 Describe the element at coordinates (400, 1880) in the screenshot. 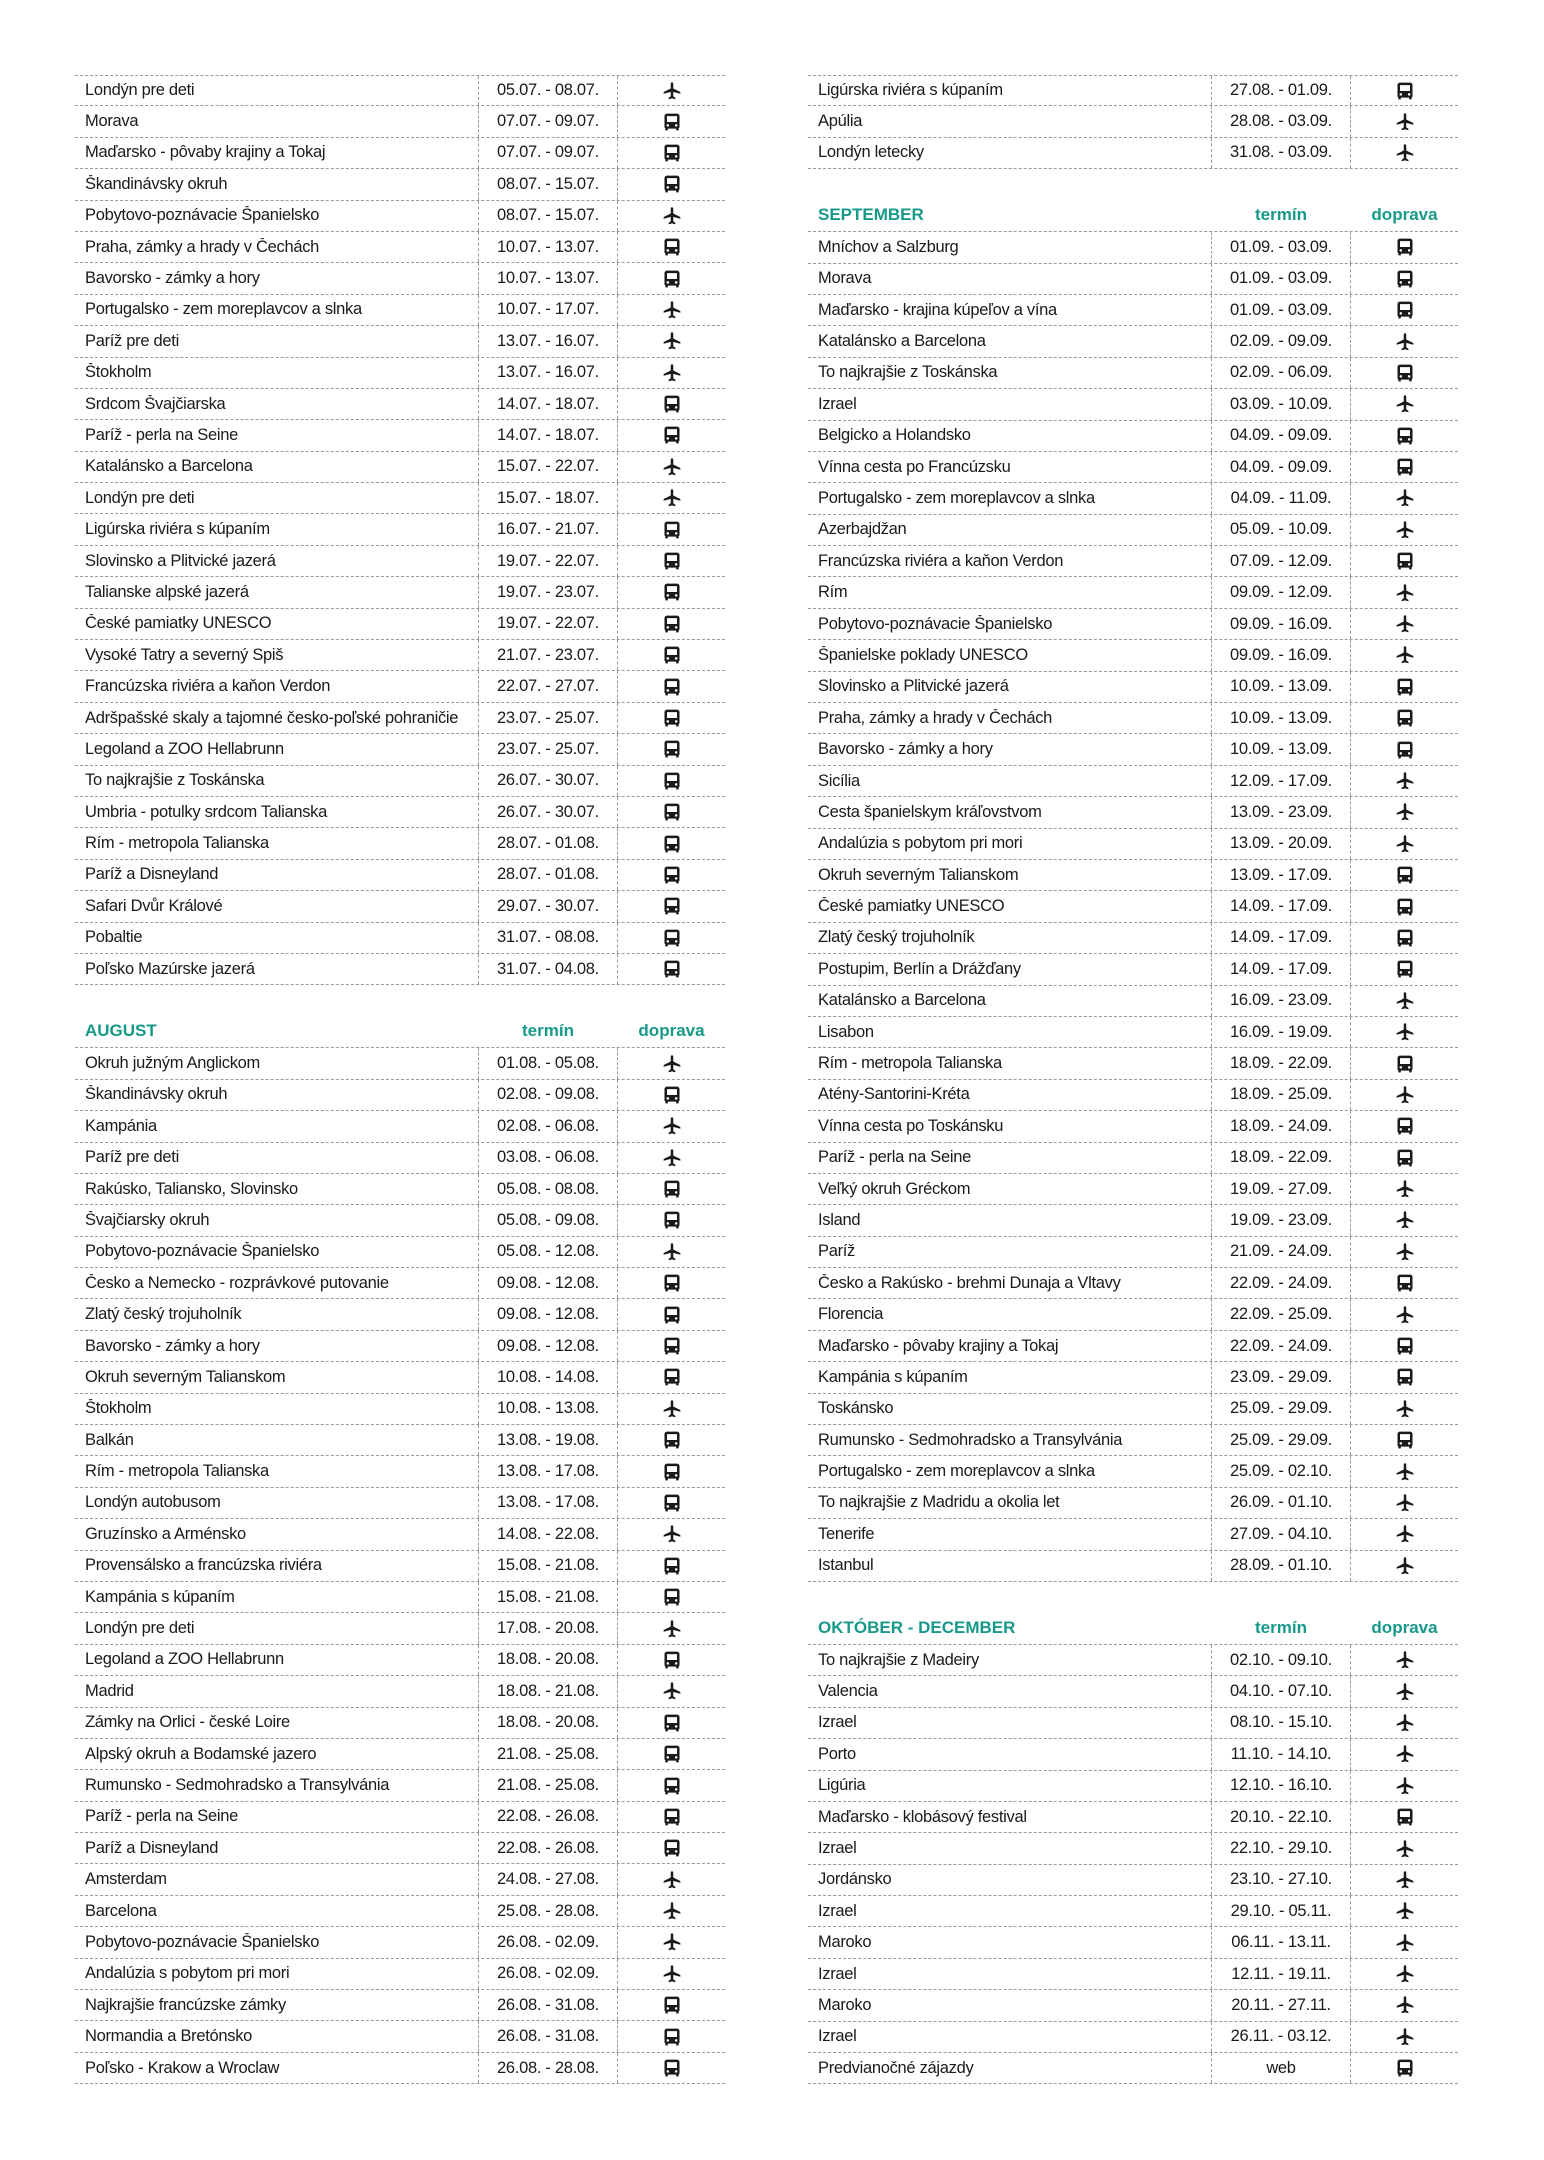

I see `table-row: Amsterdam 24.08. - 27.08.` at that location.